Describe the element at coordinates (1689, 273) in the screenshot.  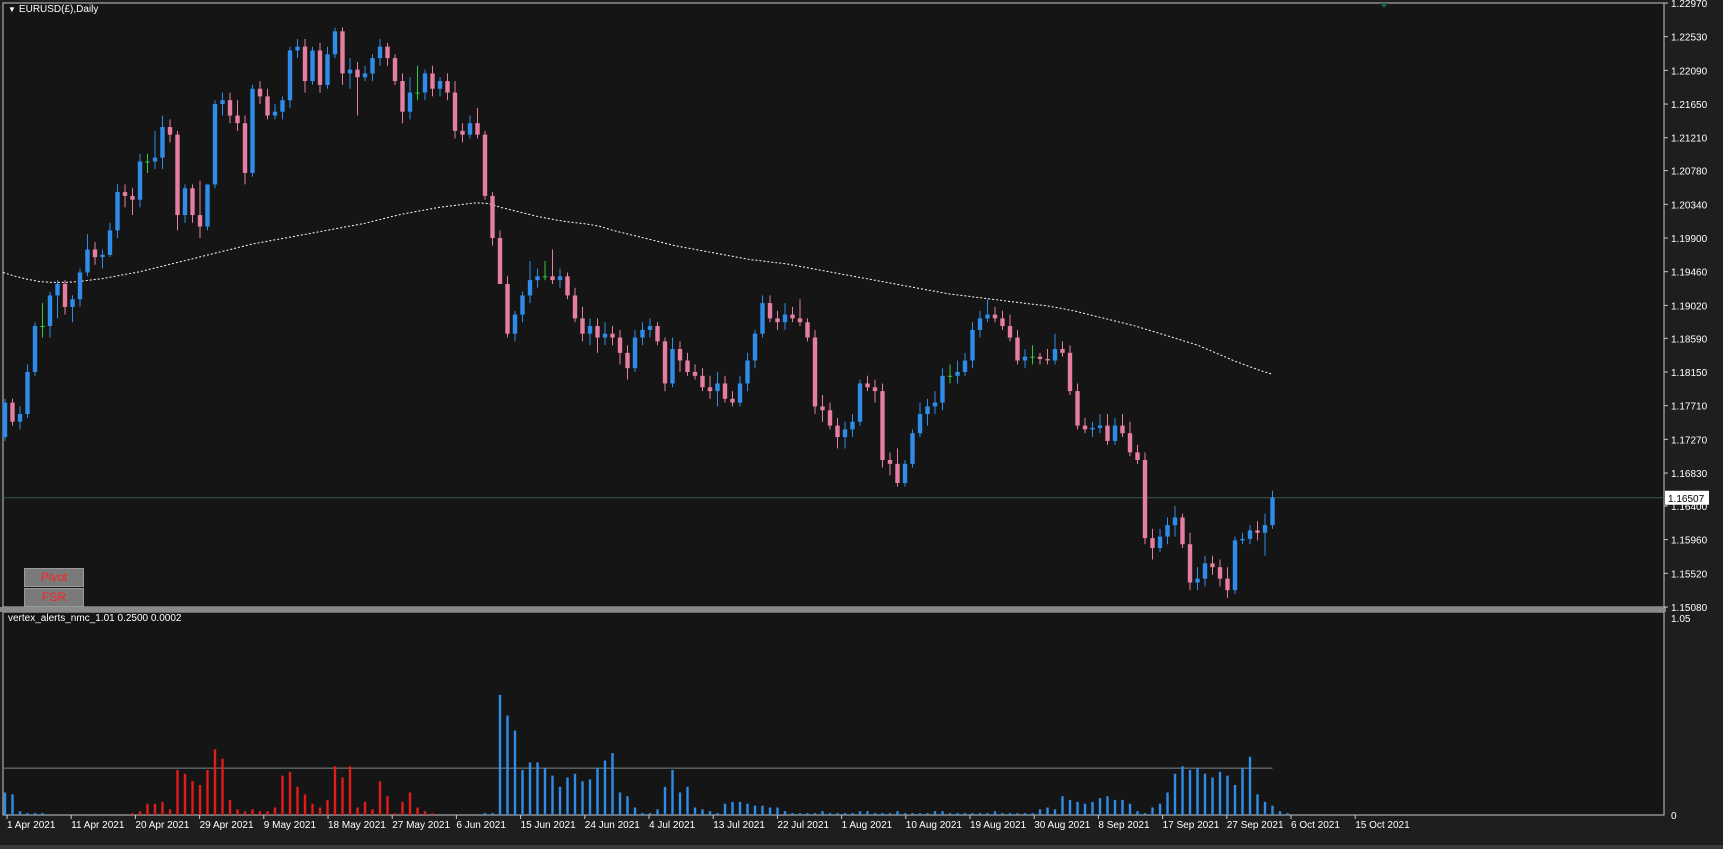
I see `price-tick-label: 1.19460` at that location.